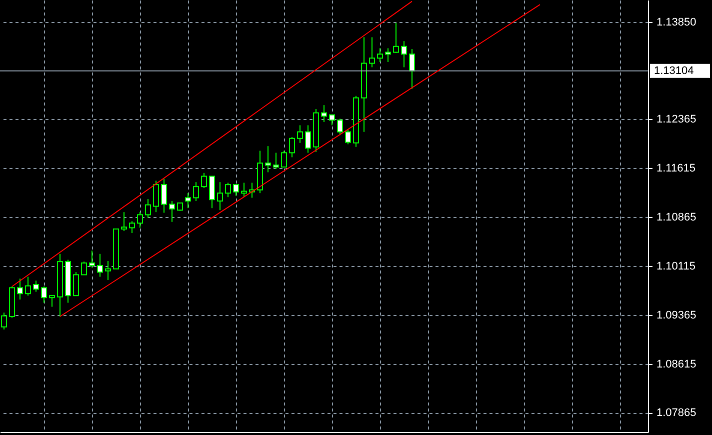 Image resolution: width=712 pixels, height=435 pixels. What do you see at coordinates (676, 413) in the screenshot?
I see `y-tick-label: 1.07865` at bounding box center [676, 413].